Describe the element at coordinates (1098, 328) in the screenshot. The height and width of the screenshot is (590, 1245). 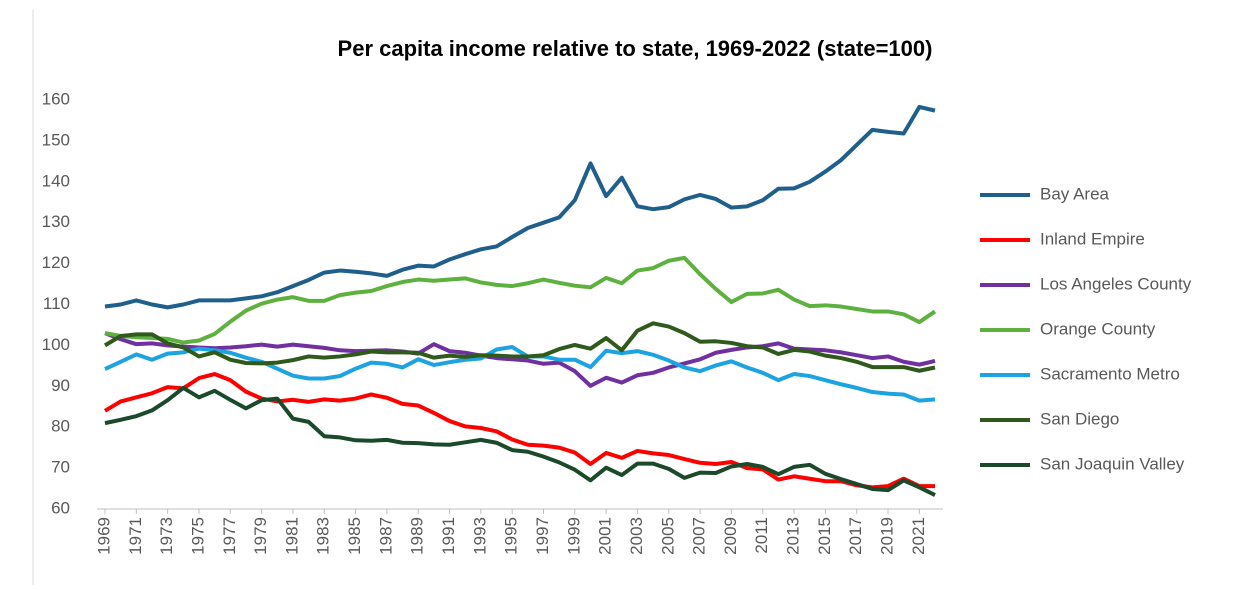
I see `legend-label: Orange County` at that location.